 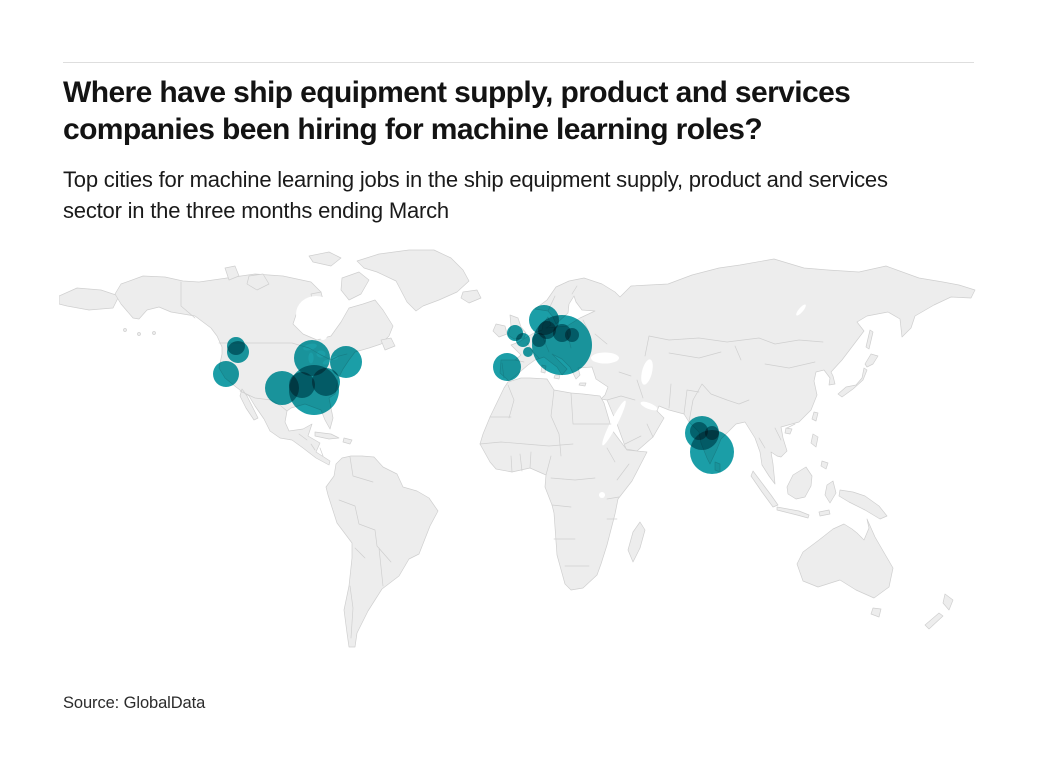 What do you see at coordinates (819, 493) in the screenshot?
I see `landmass-indonesia` at bounding box center [819, 493].